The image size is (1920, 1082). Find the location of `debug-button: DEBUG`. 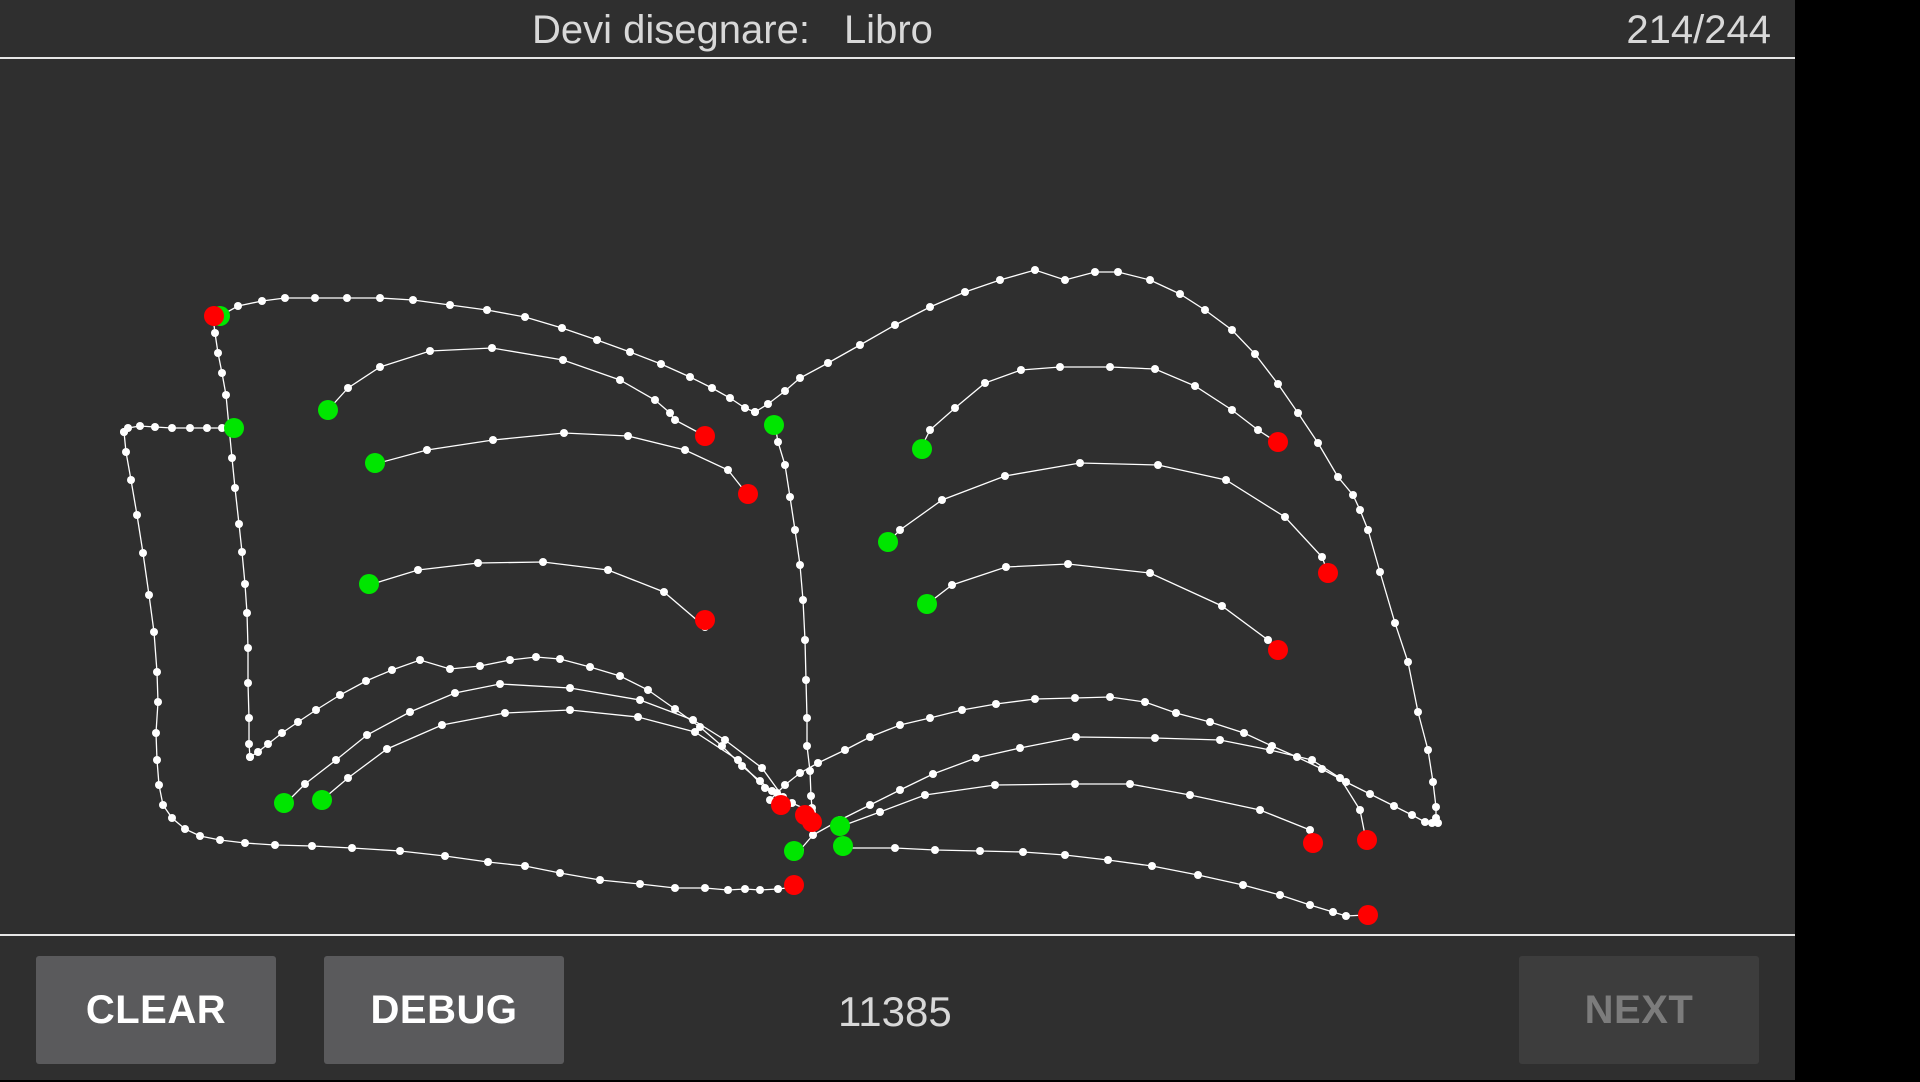

debug-button: DEBUG is located at coordinates (444, 1010).